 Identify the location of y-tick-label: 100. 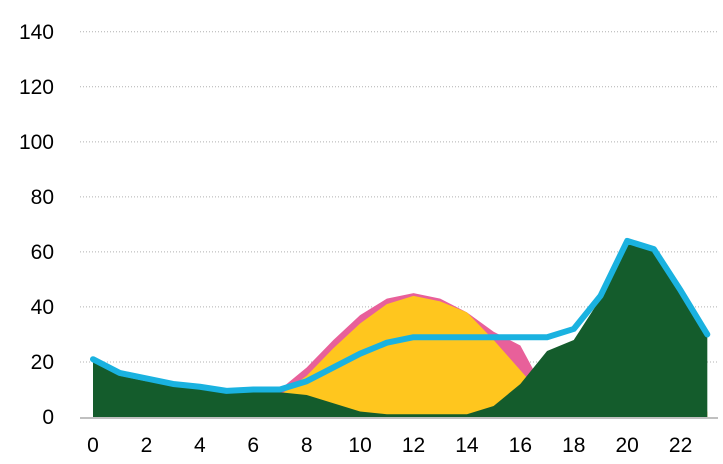
(36, 142).